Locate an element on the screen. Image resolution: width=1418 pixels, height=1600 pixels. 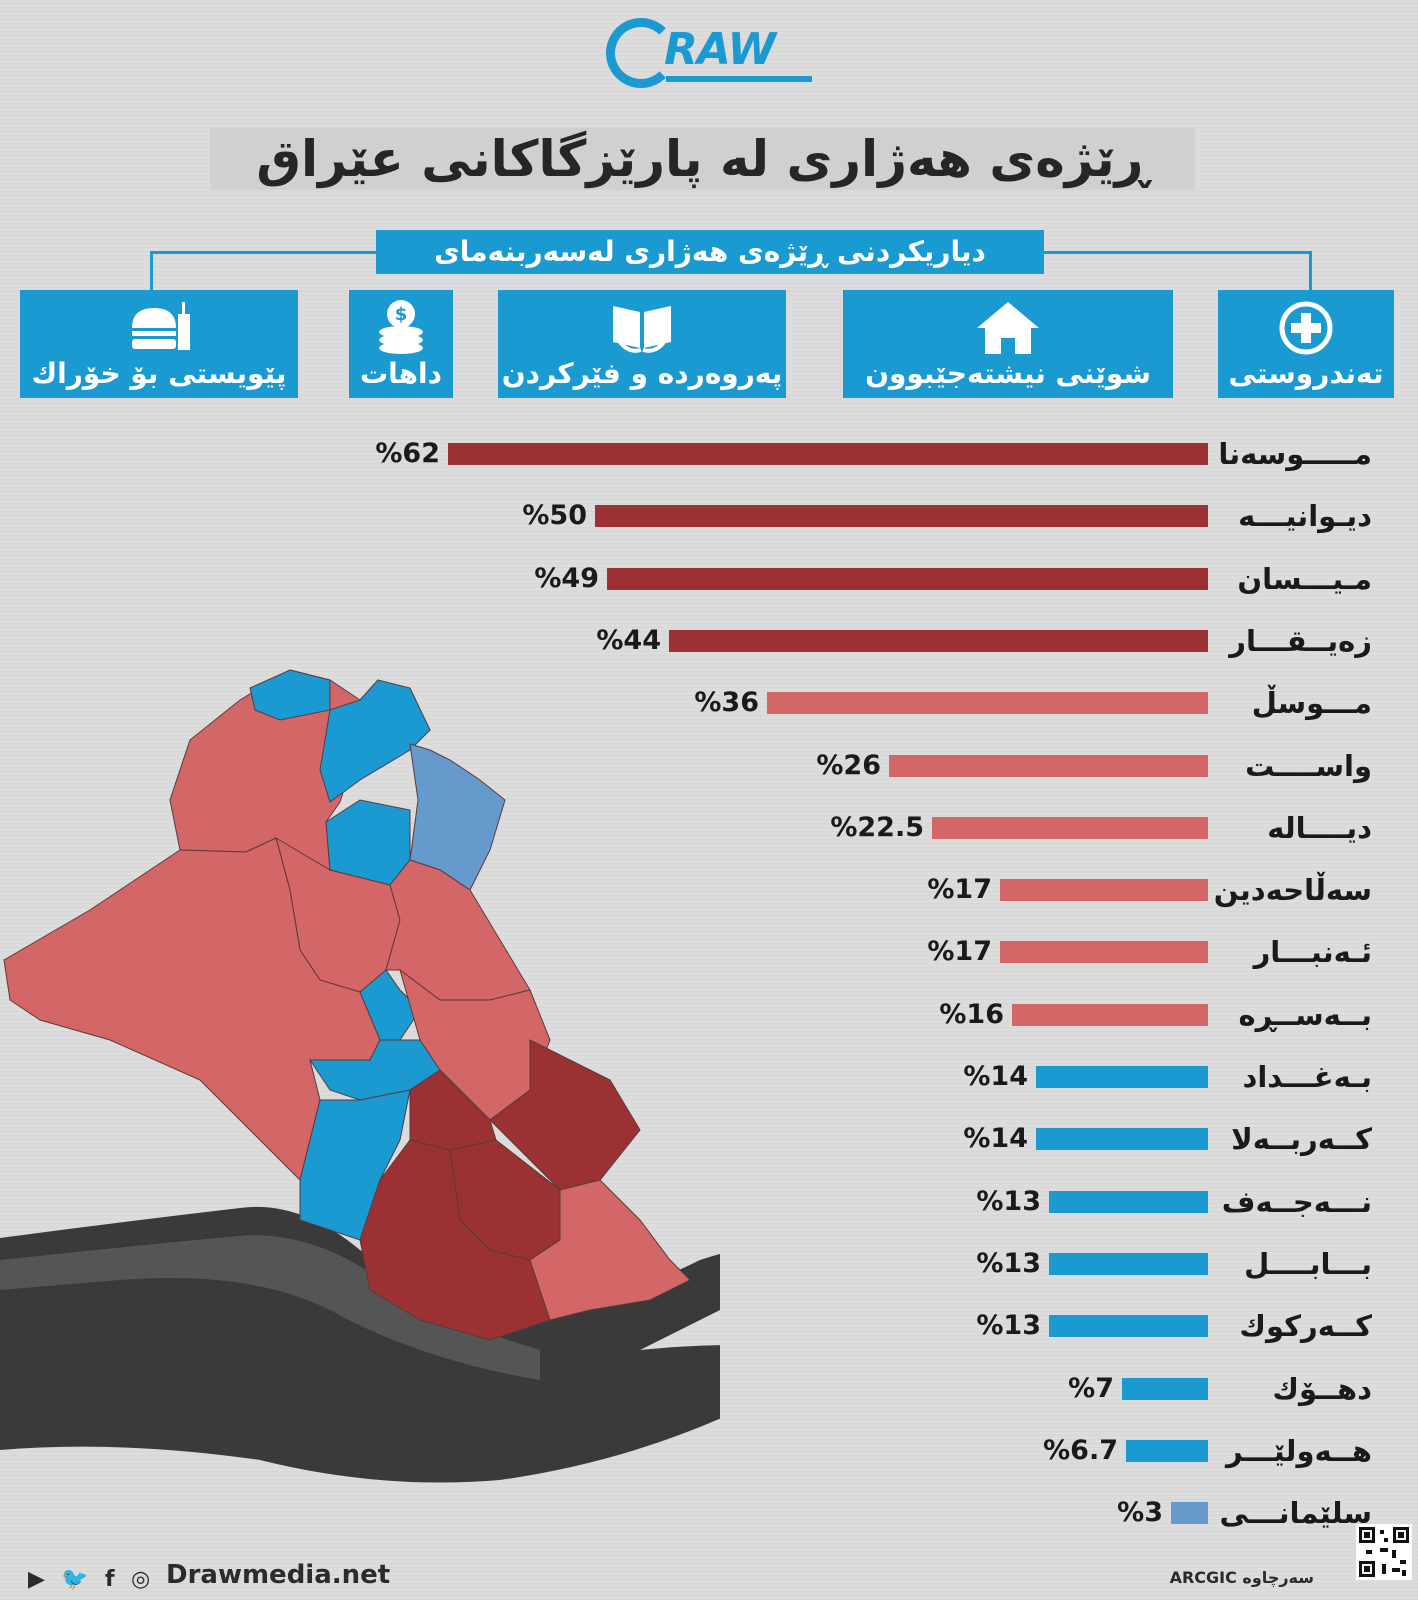
instagram-icon: ◎ is located at coordinates (140, 1579).